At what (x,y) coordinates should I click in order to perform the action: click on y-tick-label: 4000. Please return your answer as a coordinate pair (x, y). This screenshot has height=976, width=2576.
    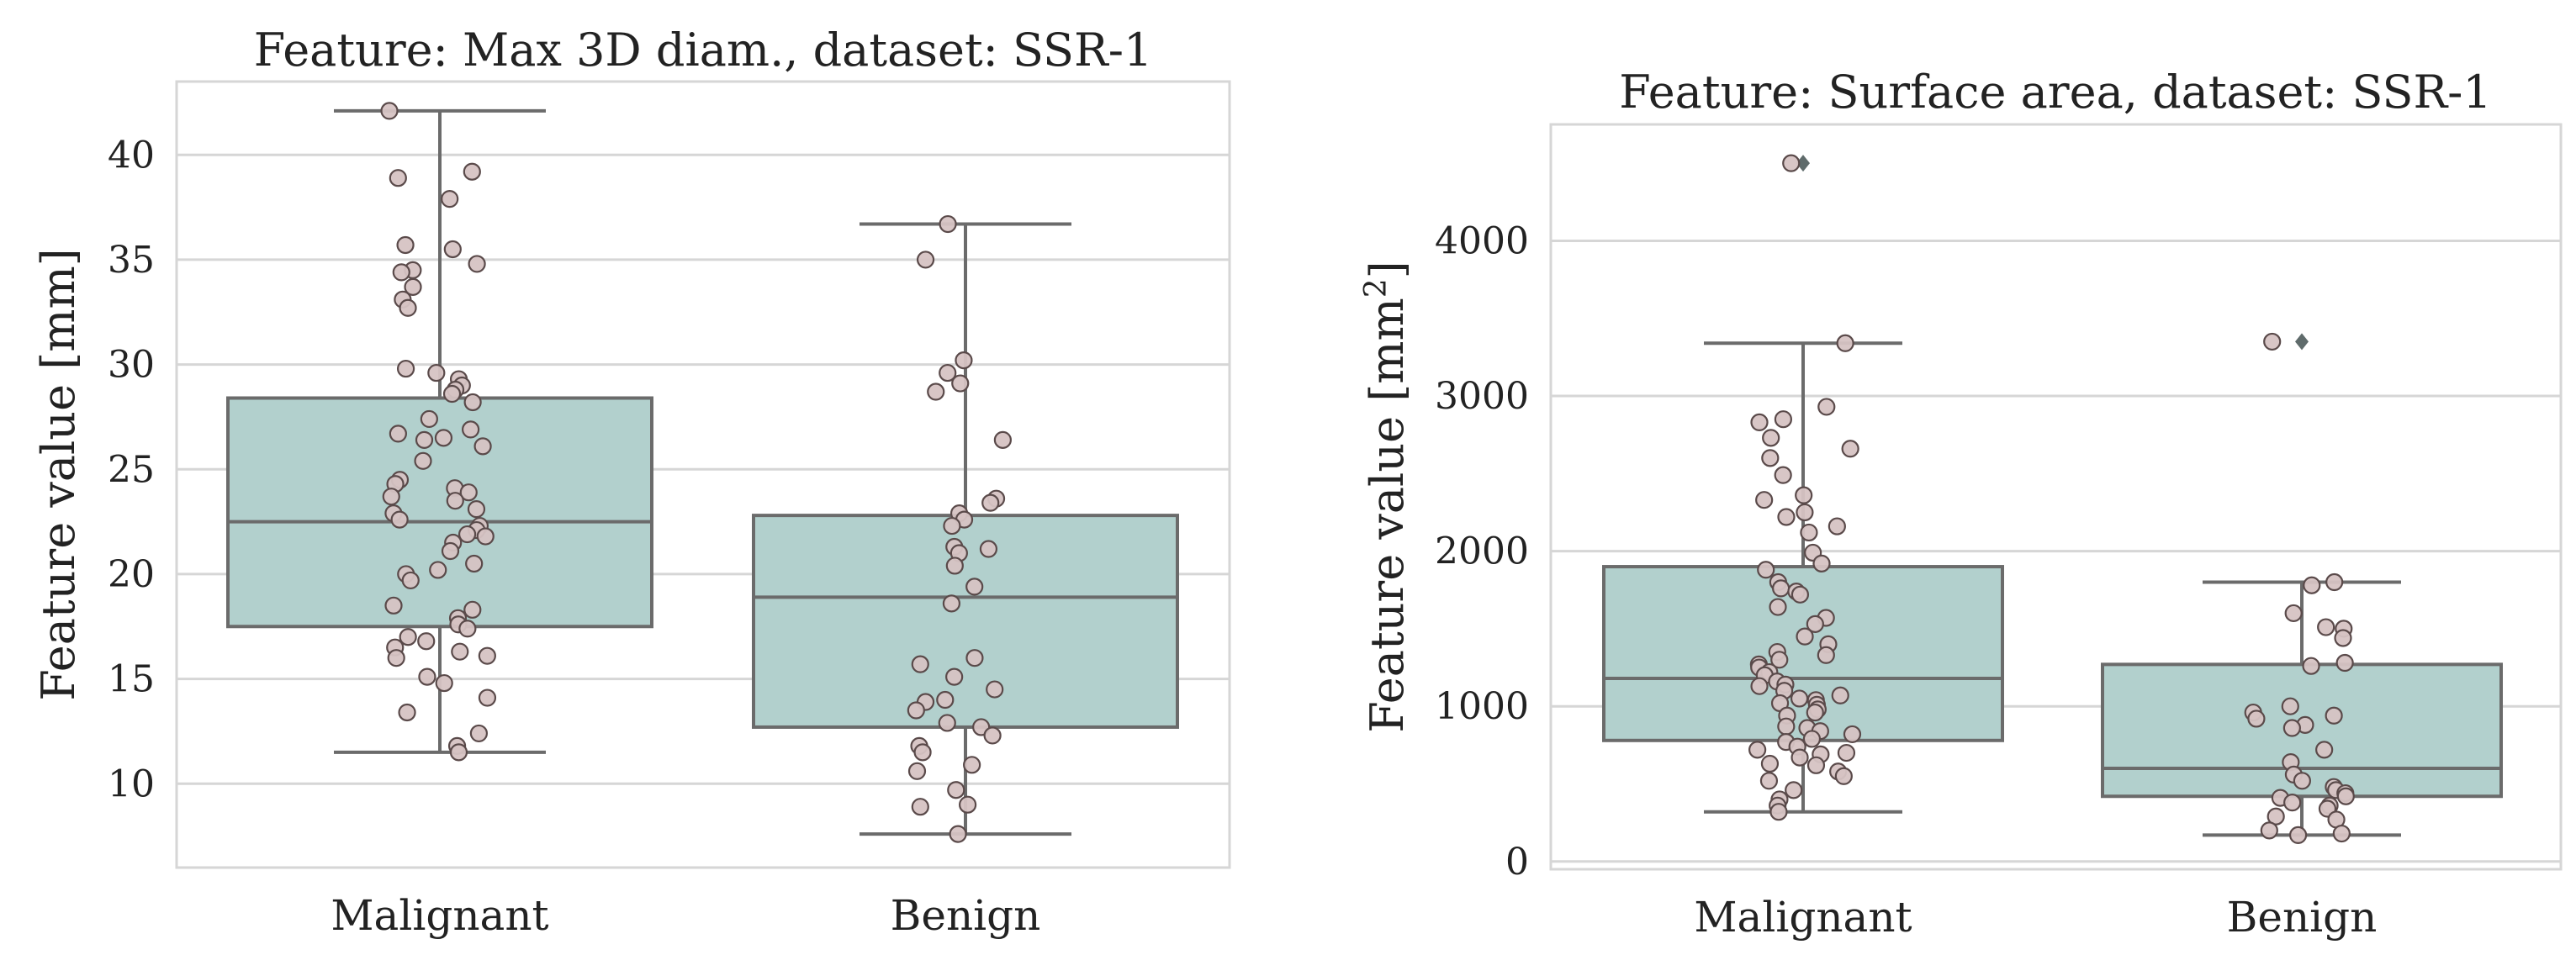
    Looking at the image, I should click on (1482, 240).